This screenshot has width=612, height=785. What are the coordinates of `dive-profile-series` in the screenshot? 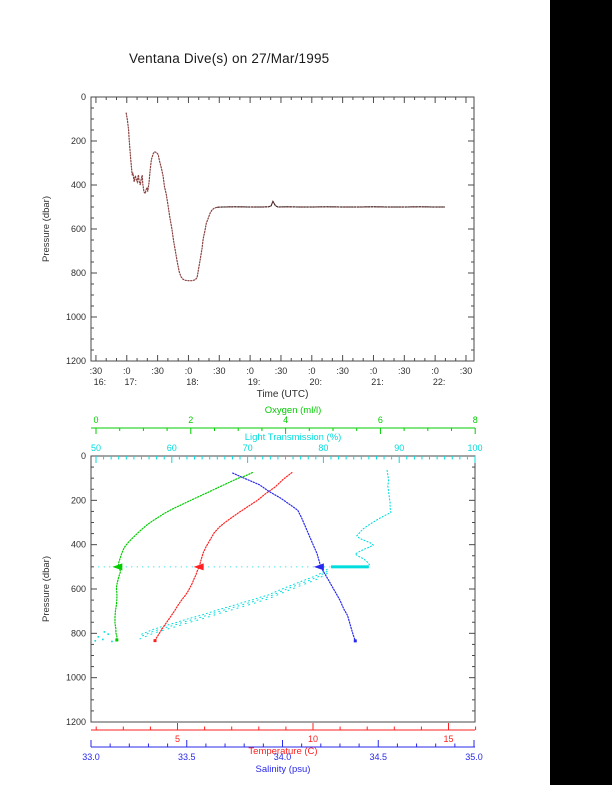 It's located at (285, 197).